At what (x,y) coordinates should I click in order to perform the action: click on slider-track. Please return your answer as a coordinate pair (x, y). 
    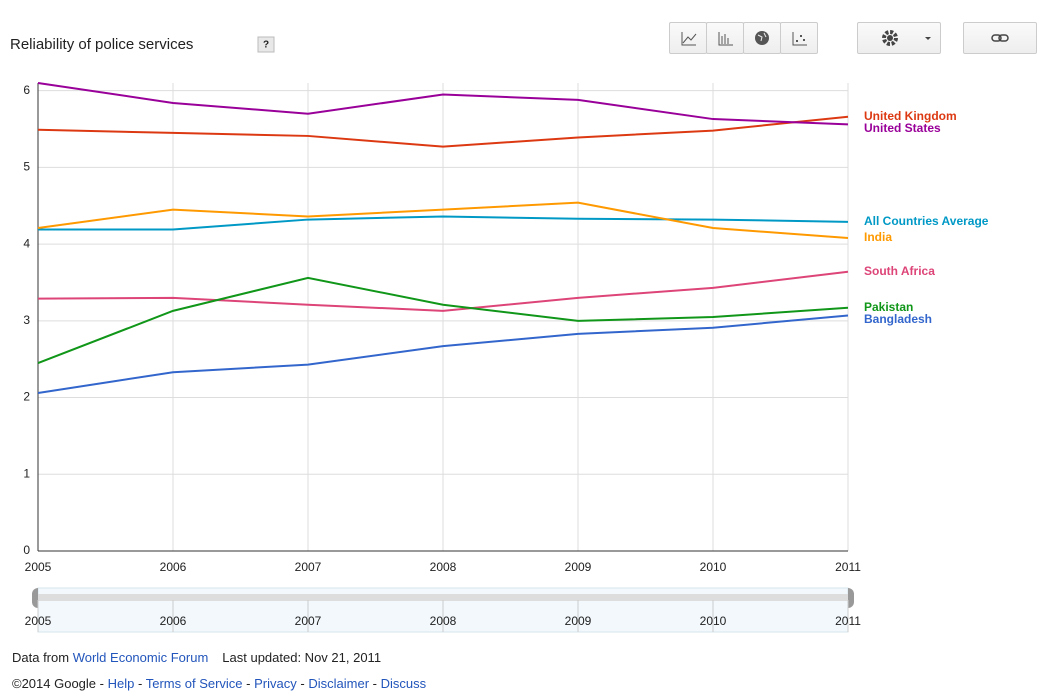
    Looking at the image, I should click on (443, 597).